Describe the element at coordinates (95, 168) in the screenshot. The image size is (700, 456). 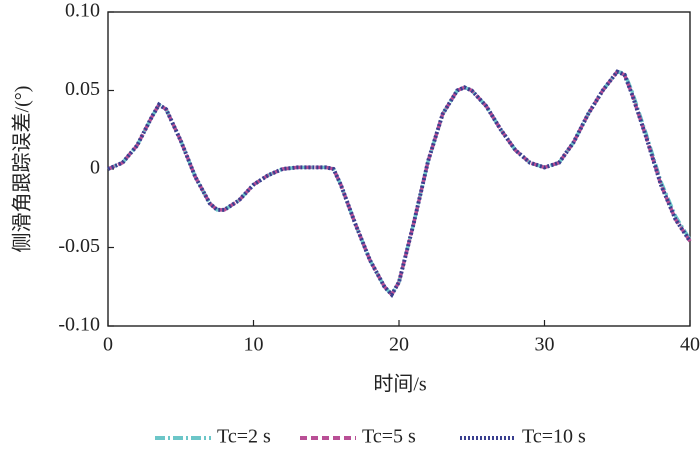
I see `y-tick-label: 0` at that location.